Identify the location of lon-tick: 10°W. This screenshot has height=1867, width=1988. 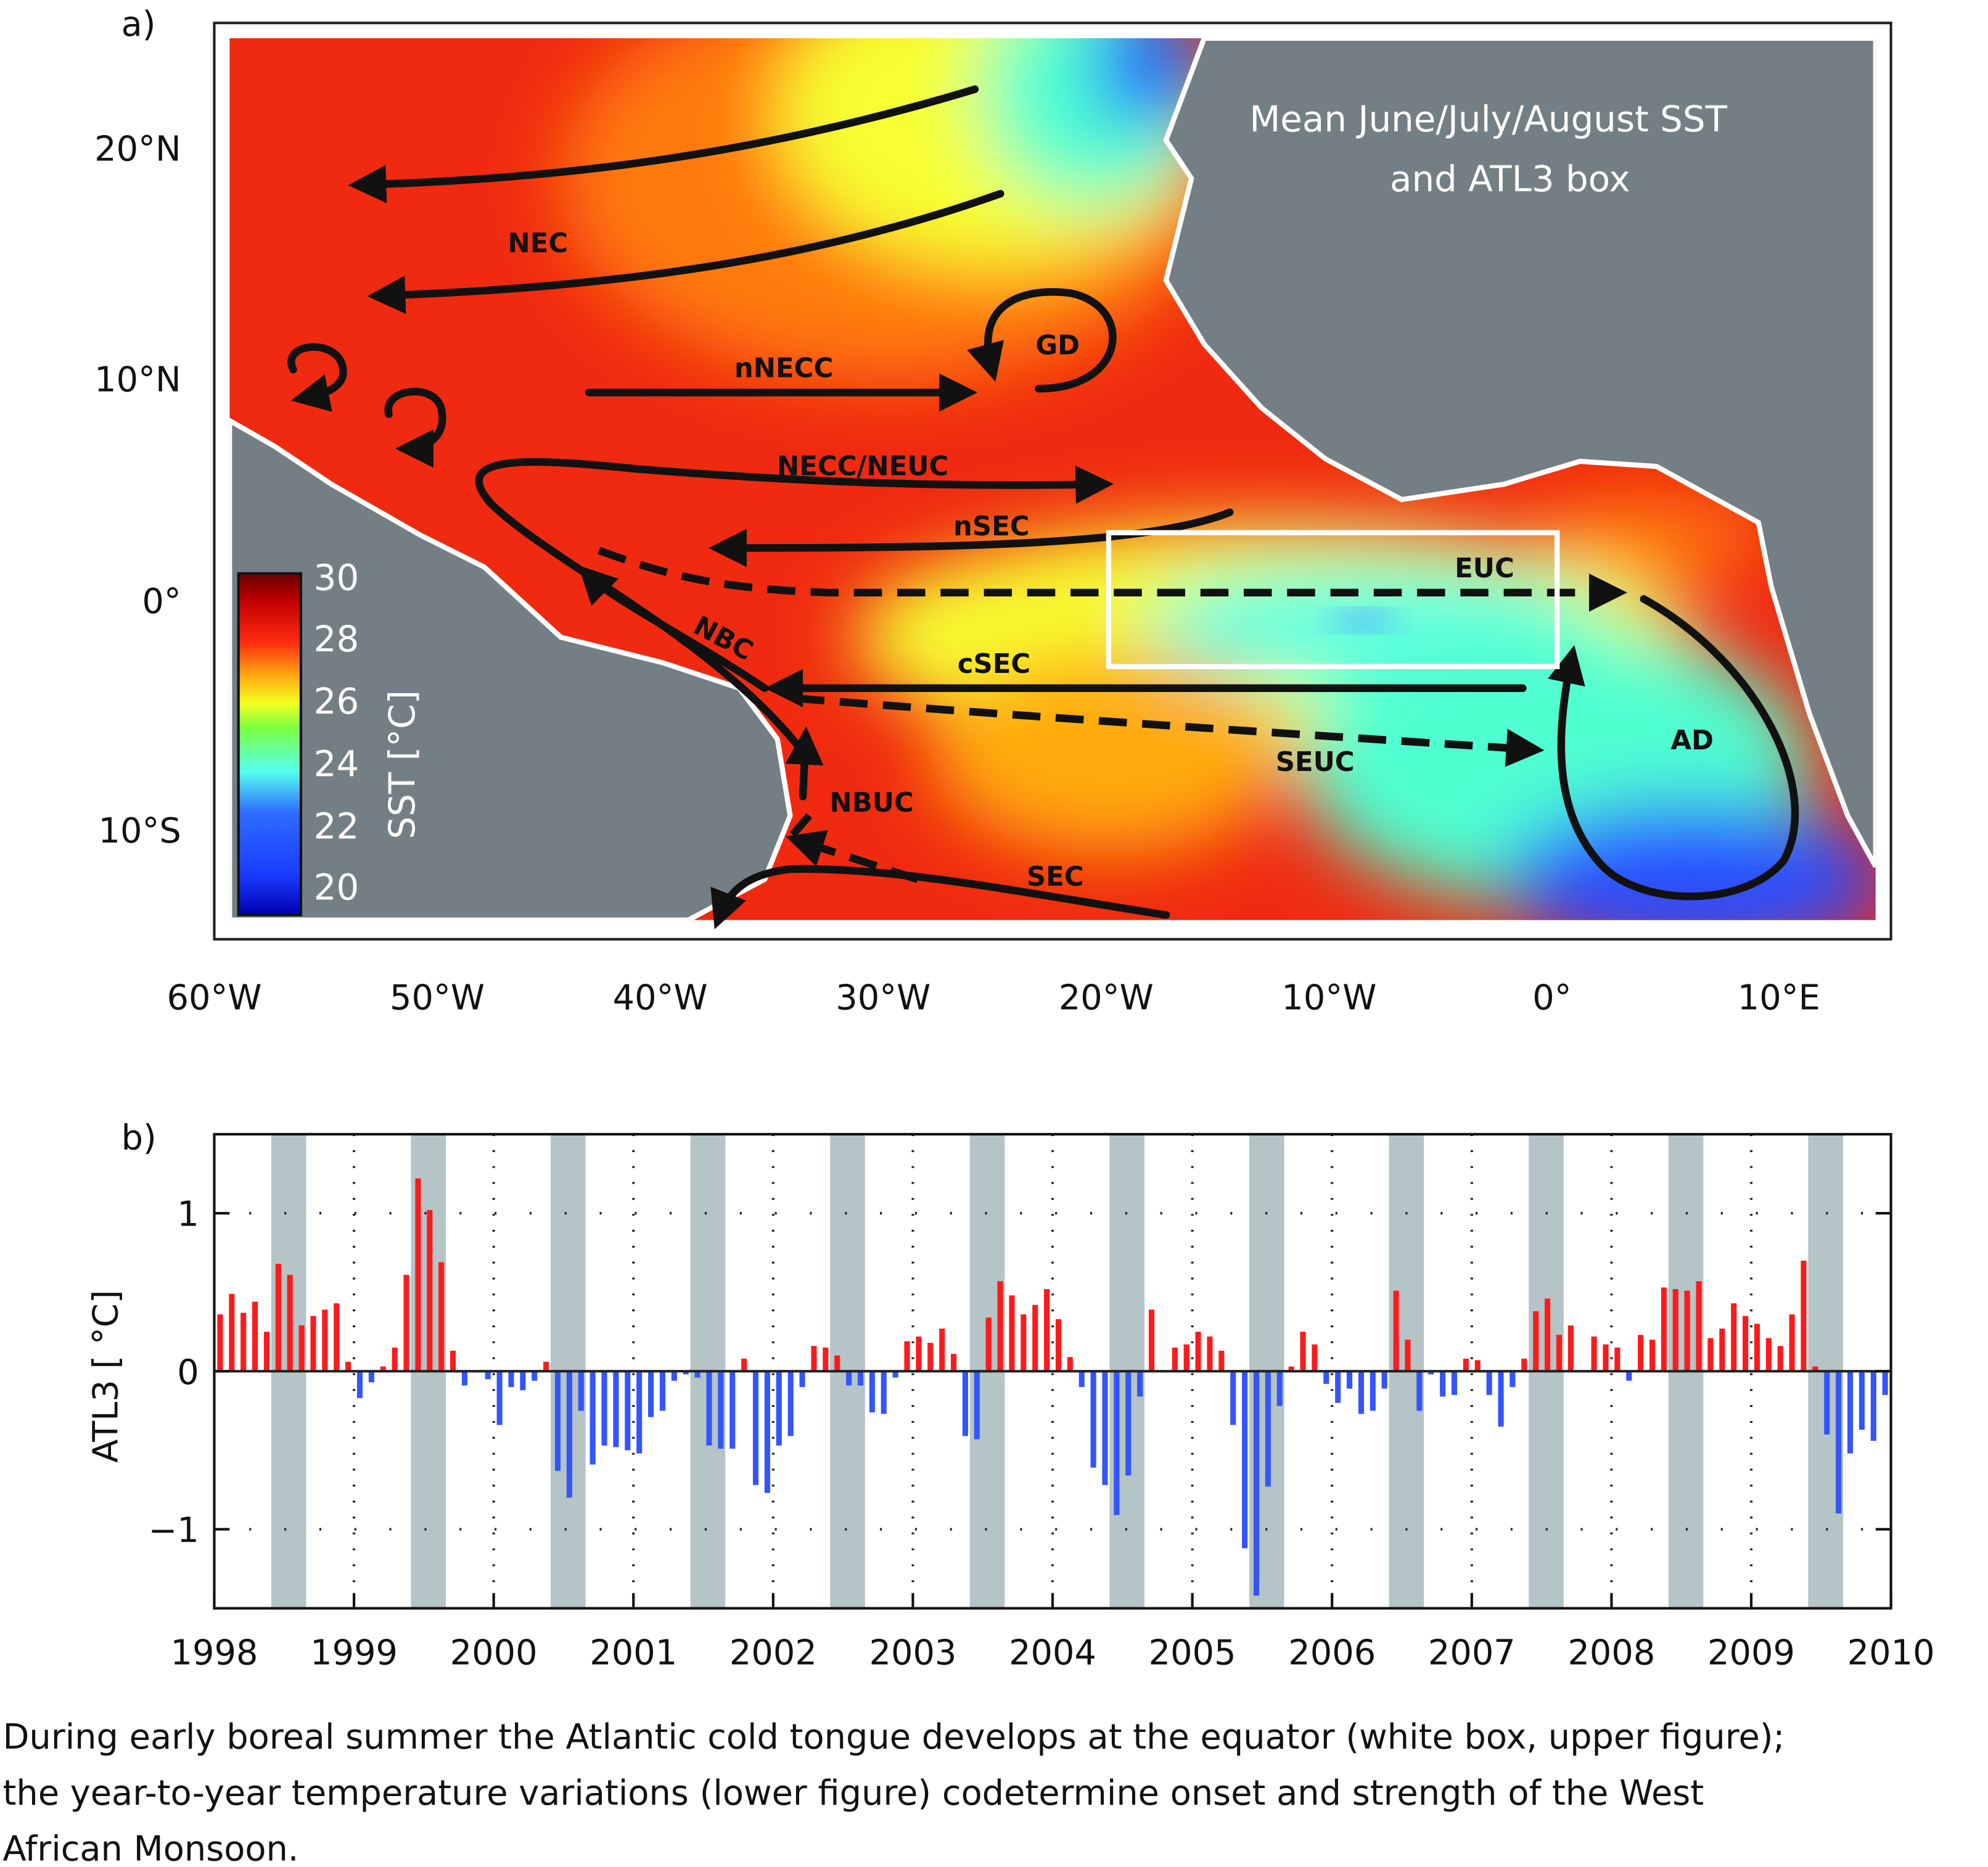
(1328, 998).